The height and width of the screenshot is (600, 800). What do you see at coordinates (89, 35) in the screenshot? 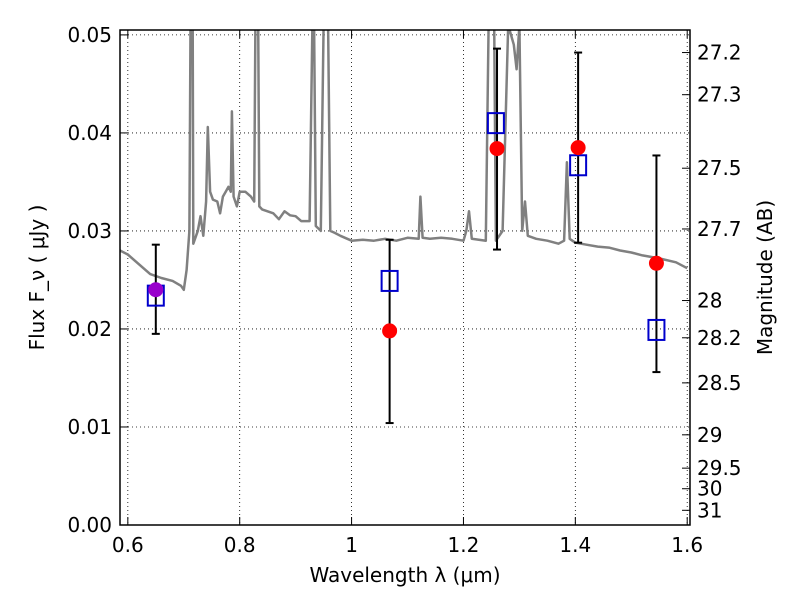
I see `y-tick-label: 0.05` at bounding box center [89, 35].